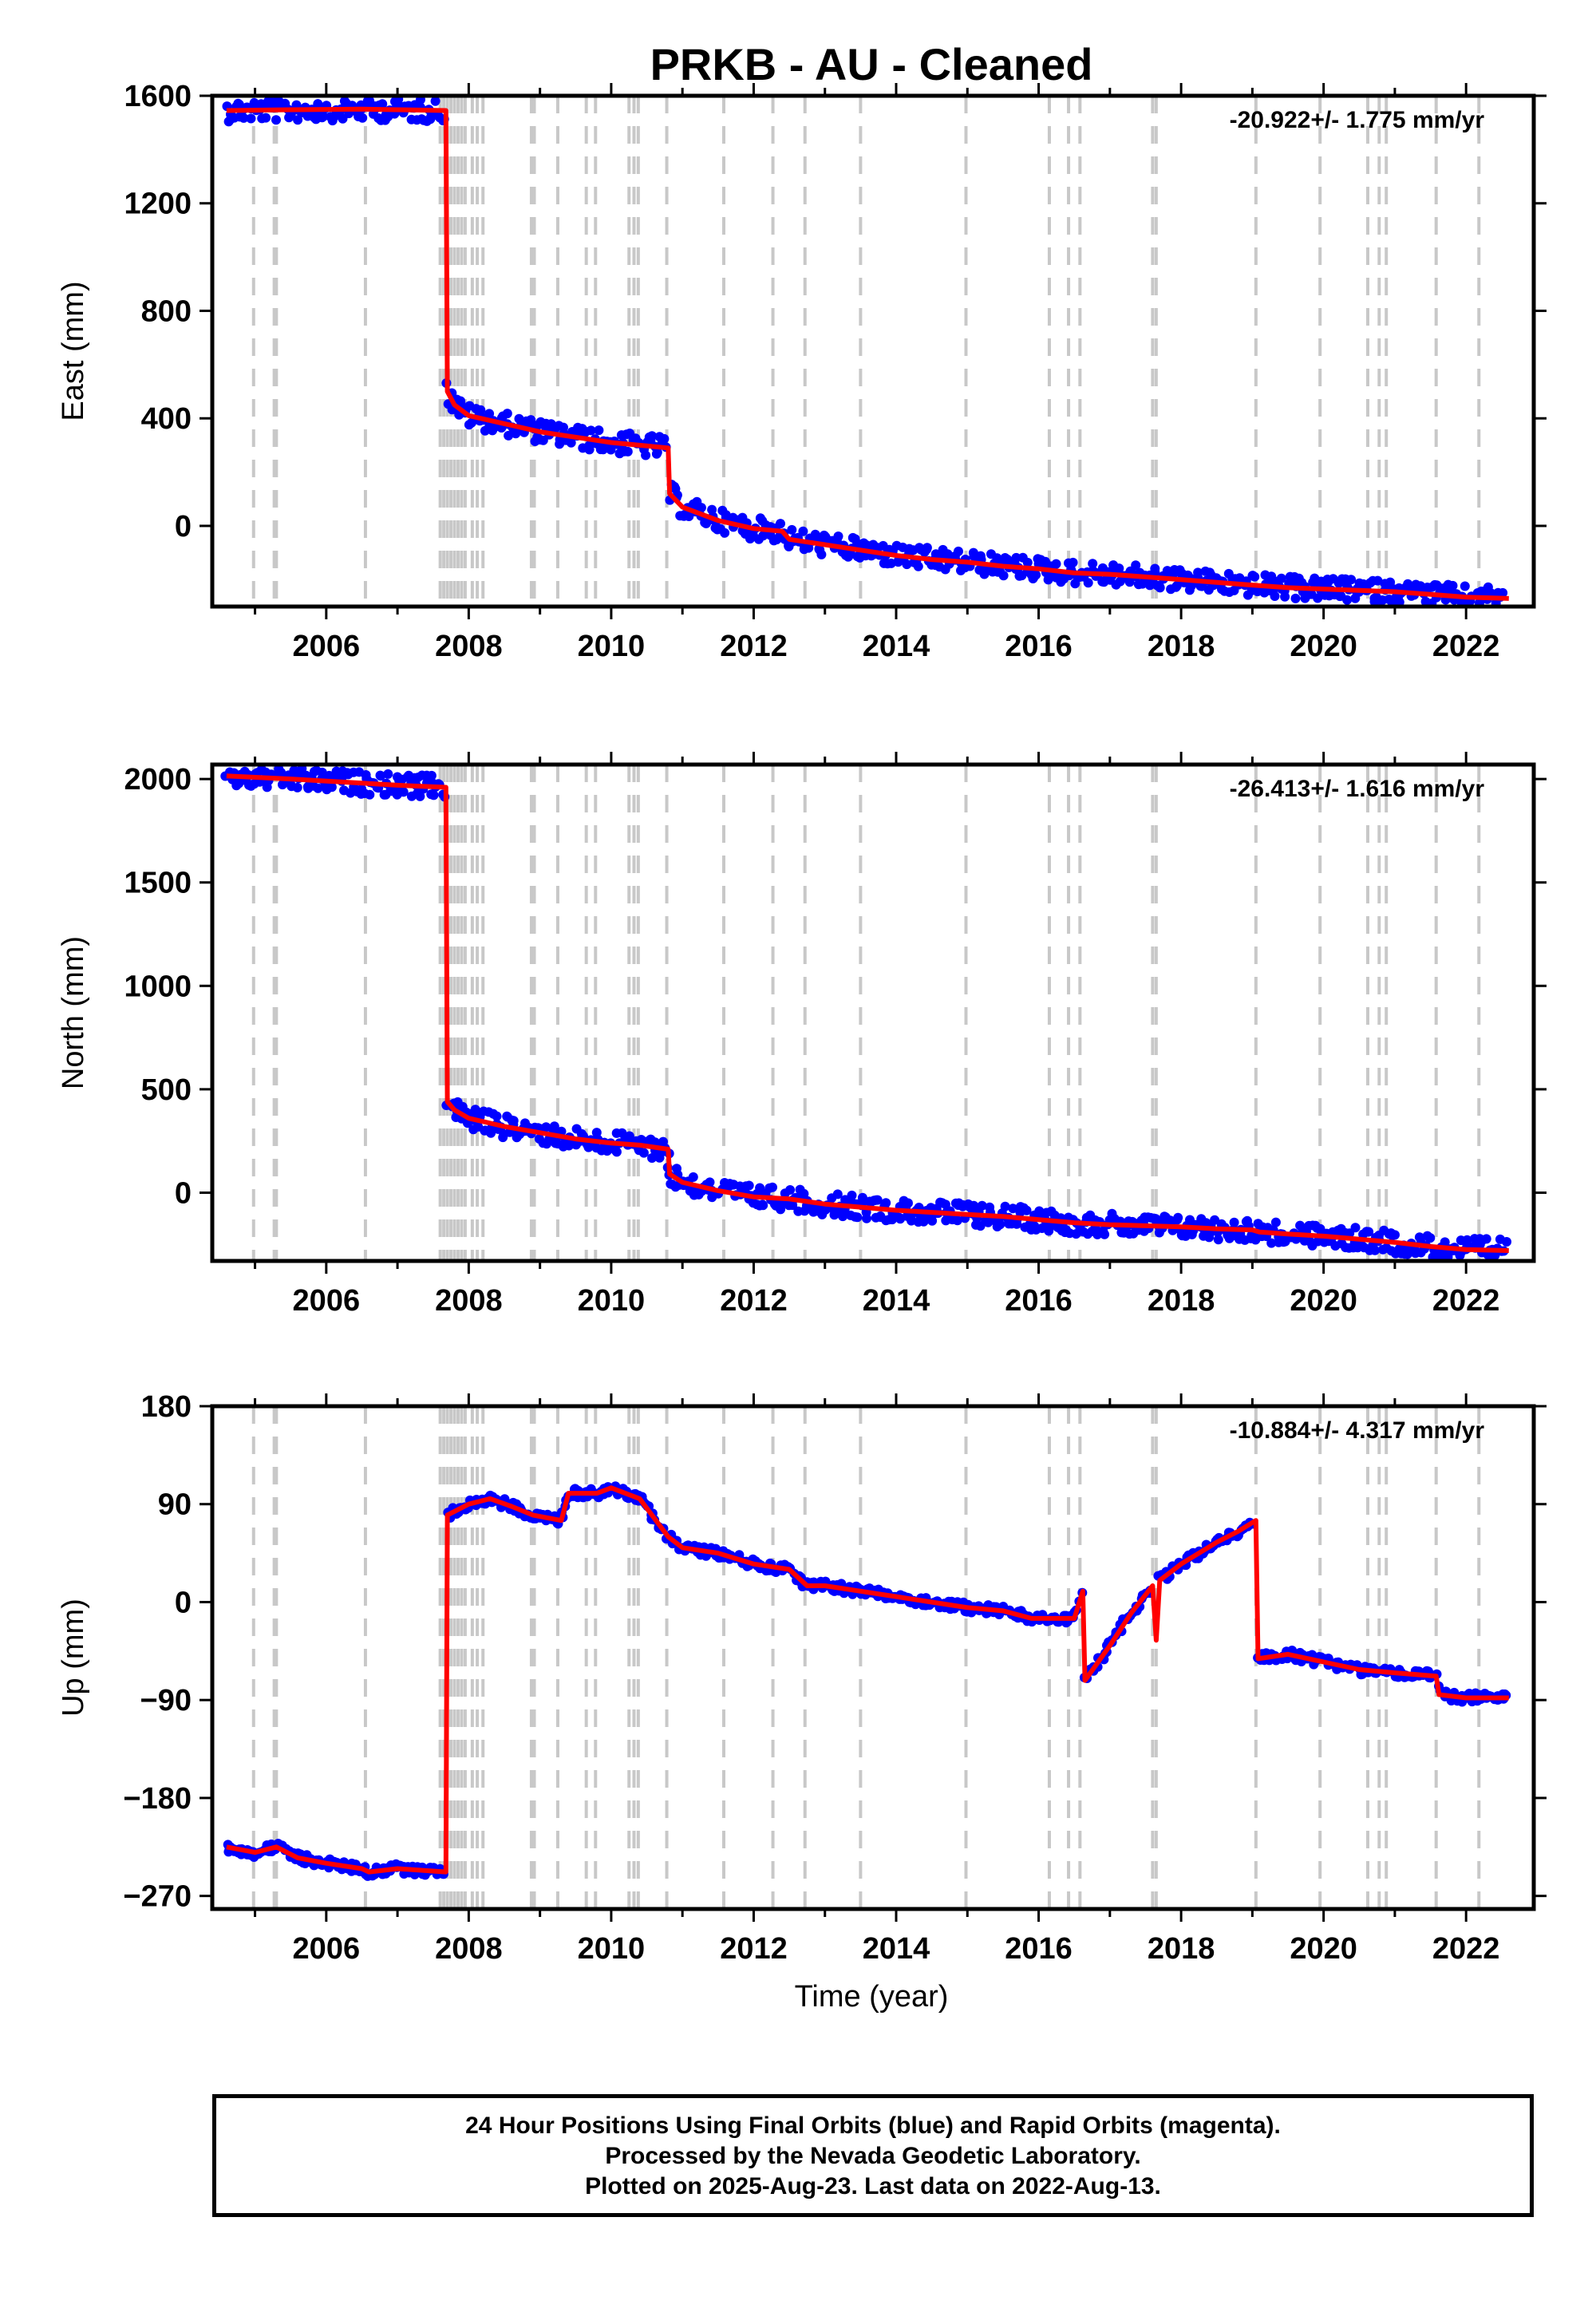  I want to click on y-tick-label: 400, so click(166, 419).